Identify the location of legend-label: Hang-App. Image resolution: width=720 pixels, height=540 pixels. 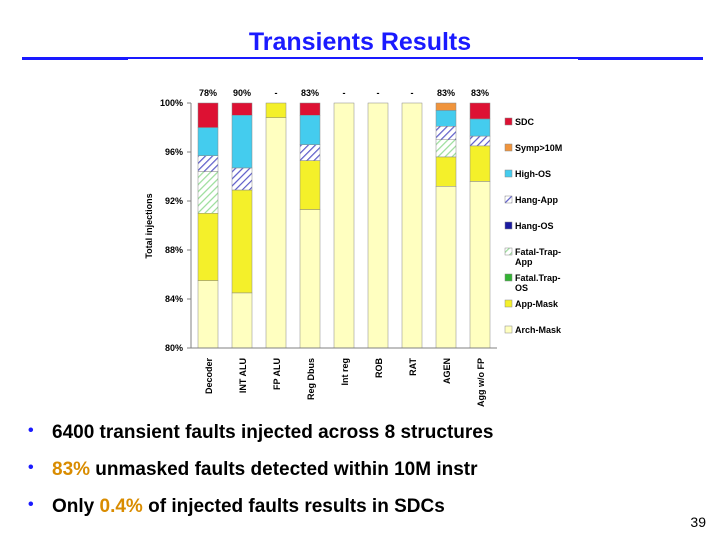
(536, 200).